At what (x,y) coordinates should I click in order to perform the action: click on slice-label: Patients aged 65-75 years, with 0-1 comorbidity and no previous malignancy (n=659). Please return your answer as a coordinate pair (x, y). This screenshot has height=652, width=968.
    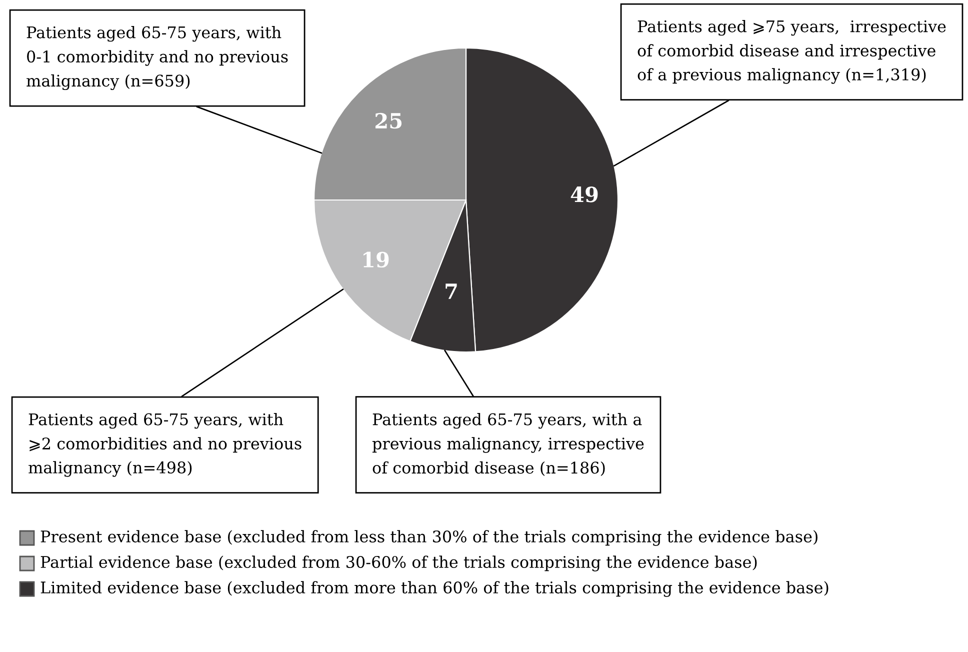
    Looking at the image, I should click on (157, 58).